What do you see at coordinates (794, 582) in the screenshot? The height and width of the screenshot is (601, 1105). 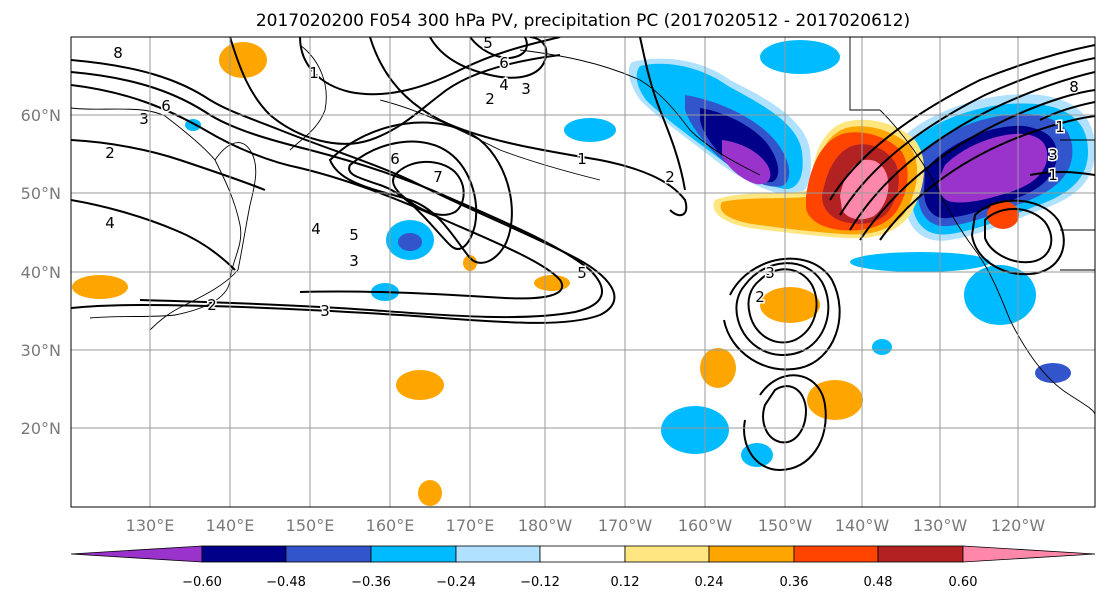 I see `colorbar-tick-label: 0.36` at bounding box center [794, 582].